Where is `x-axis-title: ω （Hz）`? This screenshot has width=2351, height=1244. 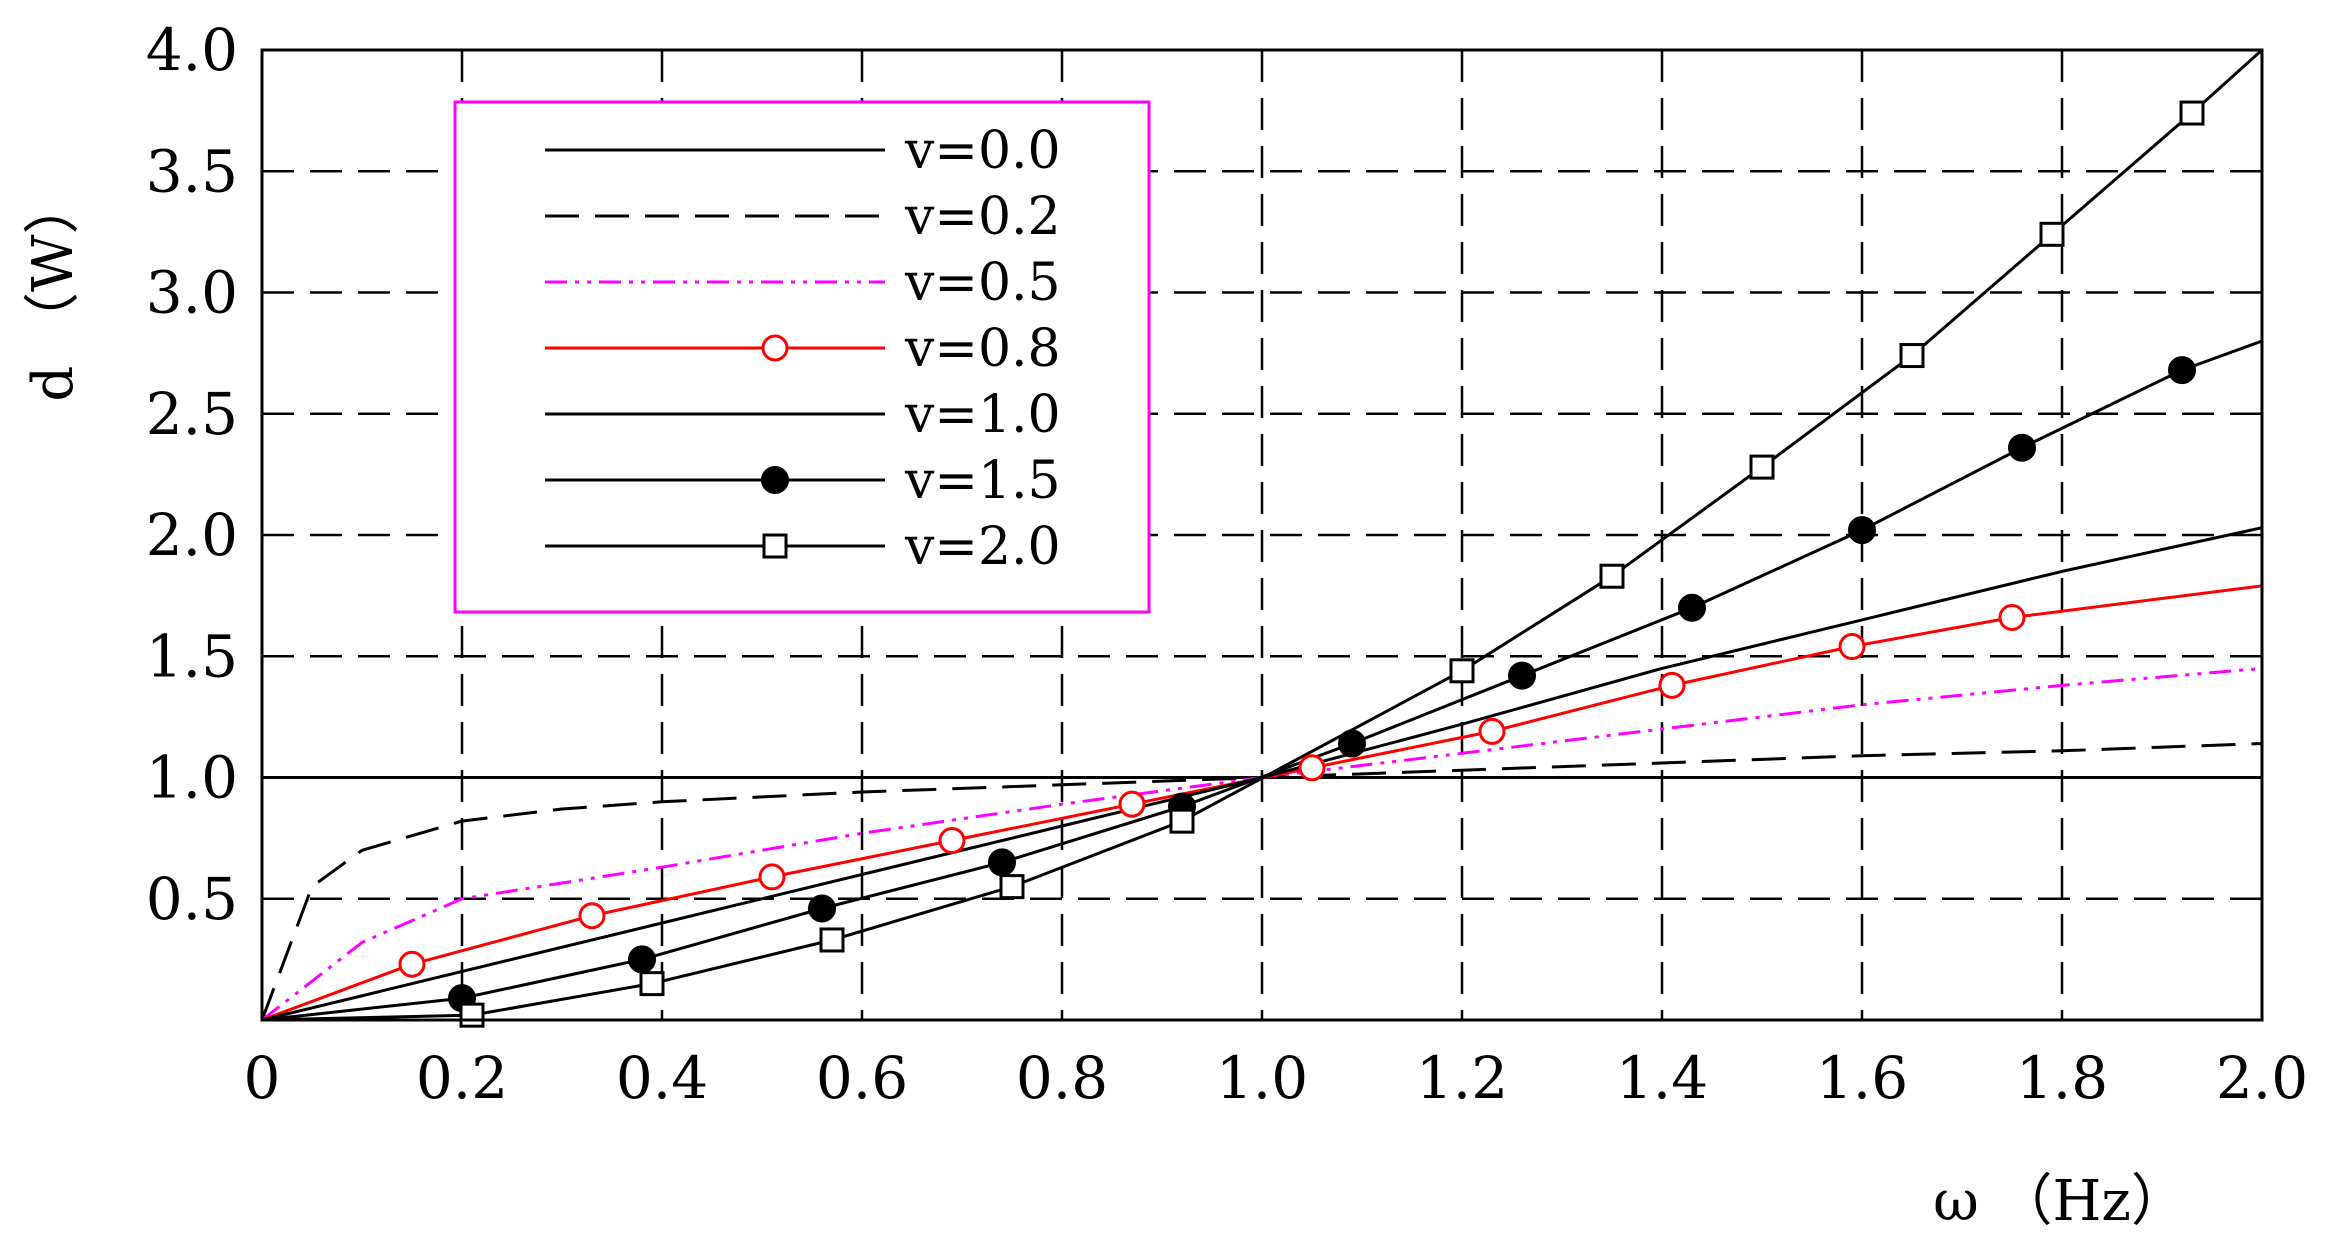 x-axis-title: ω （Hz） is located at coordinates (2060, 1201).